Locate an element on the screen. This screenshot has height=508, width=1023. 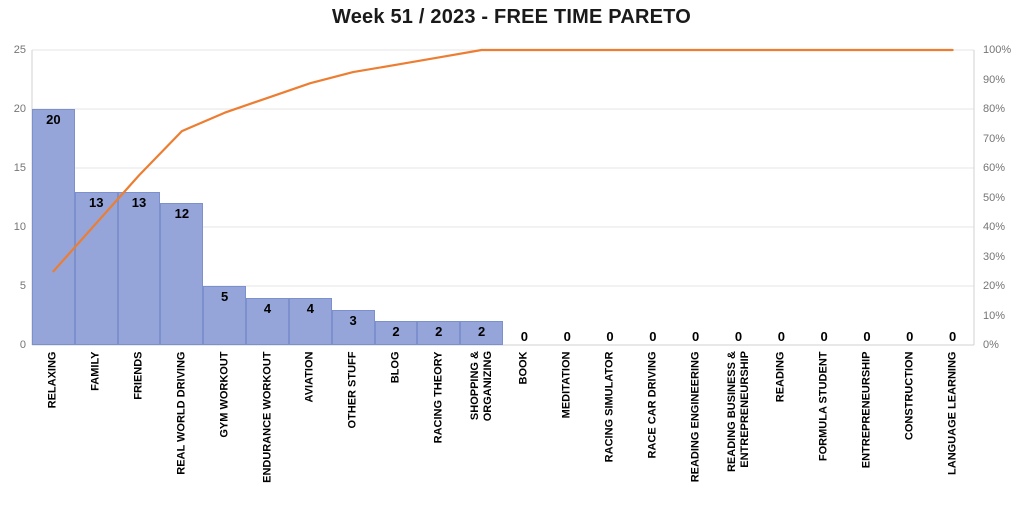
y-axis-tick-label: 15 is located at coordinates (19, 168).